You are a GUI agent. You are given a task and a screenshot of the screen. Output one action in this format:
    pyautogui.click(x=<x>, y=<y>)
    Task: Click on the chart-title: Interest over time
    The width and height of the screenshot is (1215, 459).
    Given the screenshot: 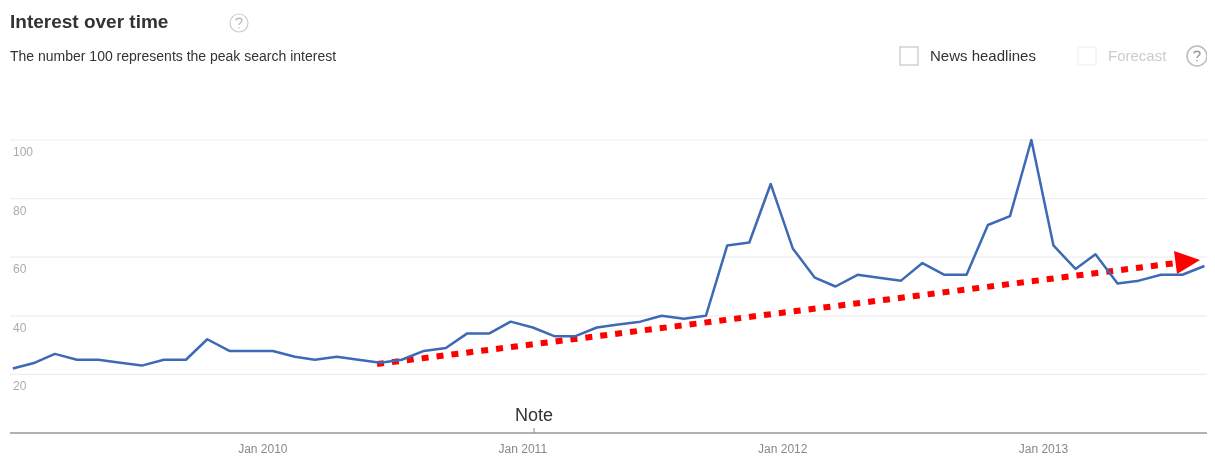 What is the action you would take?
    pyautogui.click(x=89, y=21)
    